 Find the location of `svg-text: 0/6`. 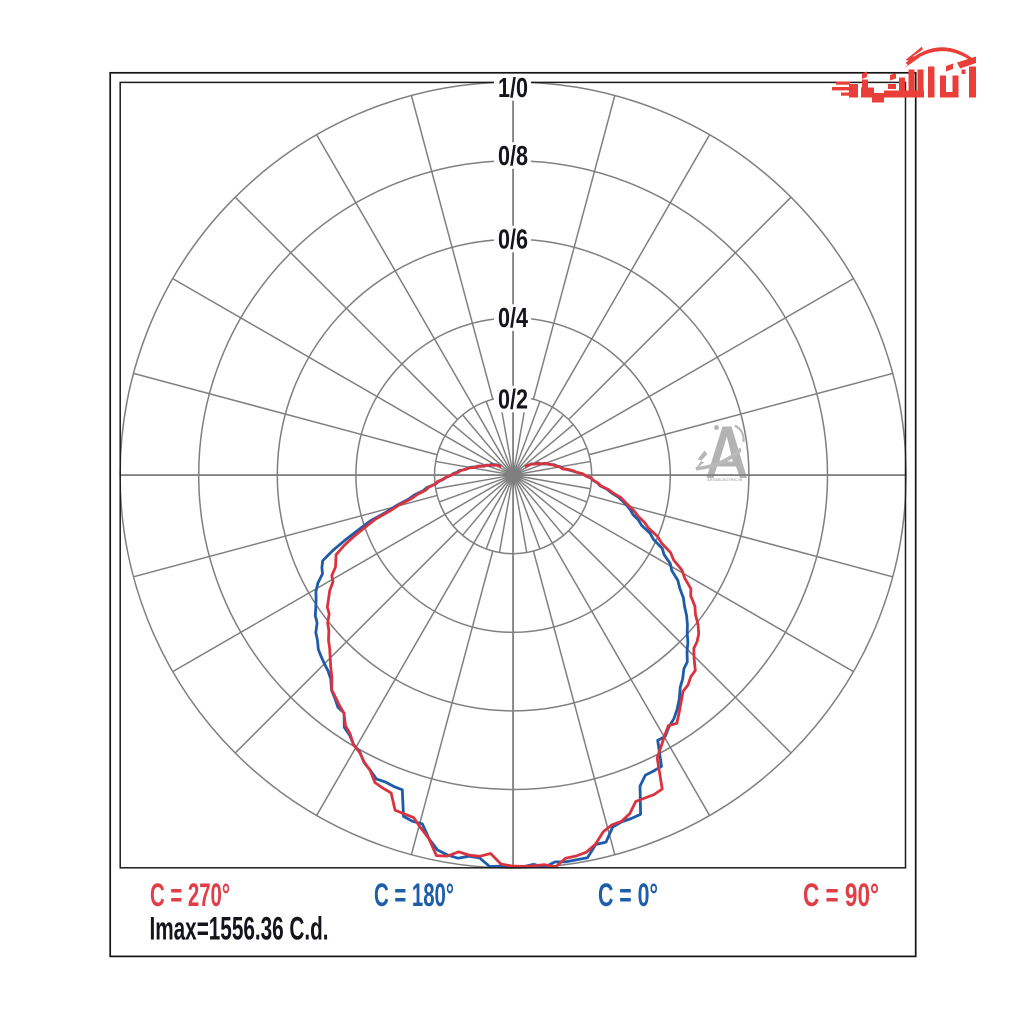

svg-text: 0/6 is located at coordinates (513, 239).